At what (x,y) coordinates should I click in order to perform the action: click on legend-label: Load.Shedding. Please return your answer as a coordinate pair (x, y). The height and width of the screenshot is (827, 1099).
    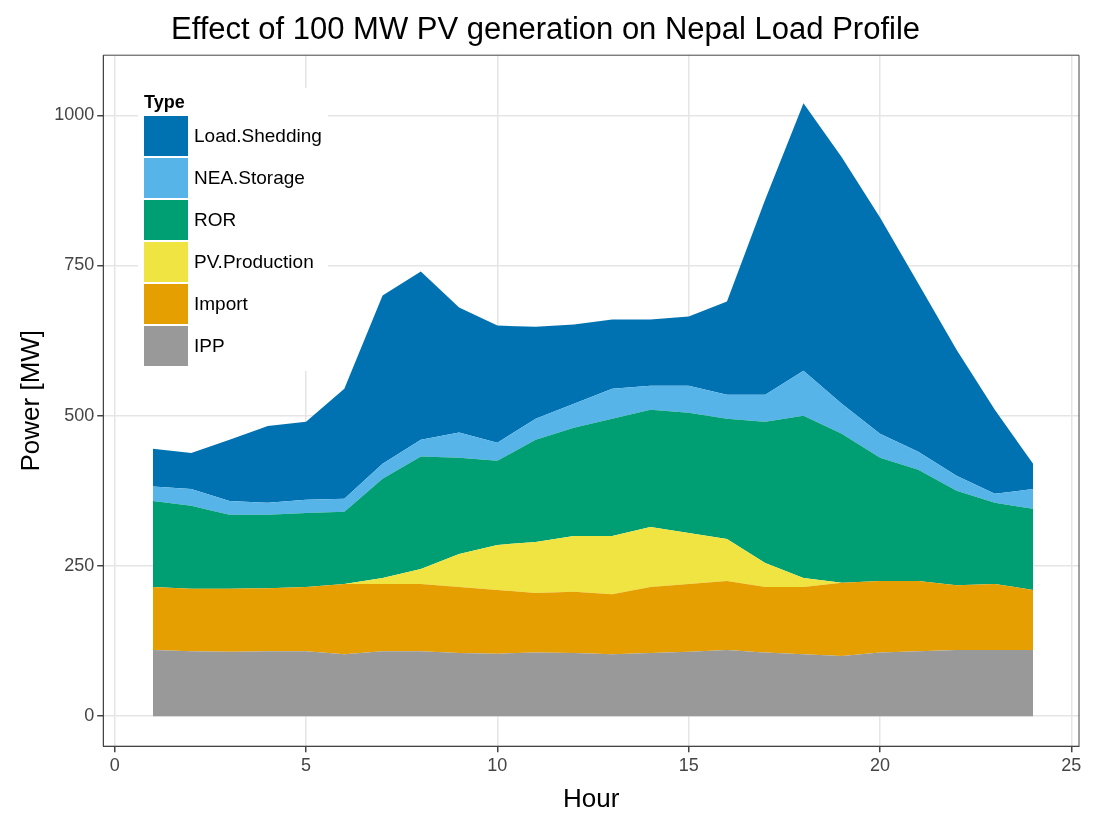
    Looking at the image, I should click on (258, 136).